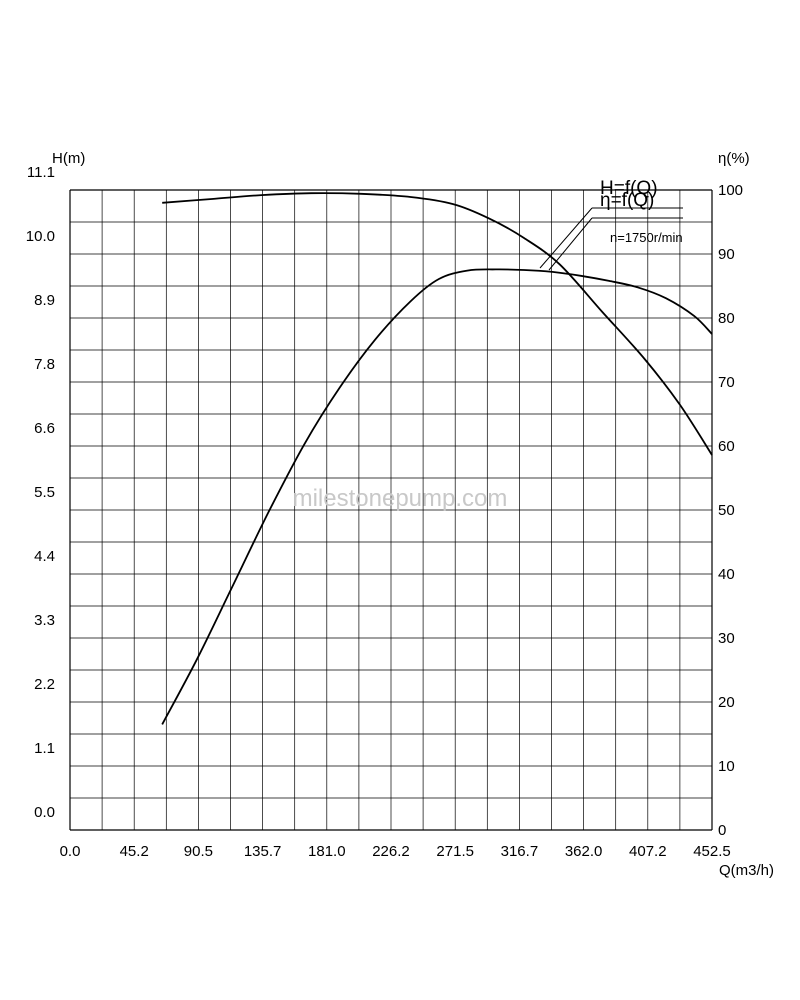 Image resolution: width=800 pixels, height=1000 pixels. Describe the element at coordinates (730, 190) in the screenshot. I see `right-tick-label: 100` at that location.